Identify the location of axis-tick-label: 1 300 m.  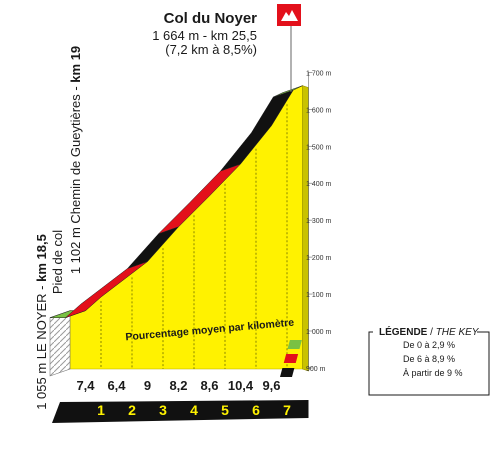
(318, 221).